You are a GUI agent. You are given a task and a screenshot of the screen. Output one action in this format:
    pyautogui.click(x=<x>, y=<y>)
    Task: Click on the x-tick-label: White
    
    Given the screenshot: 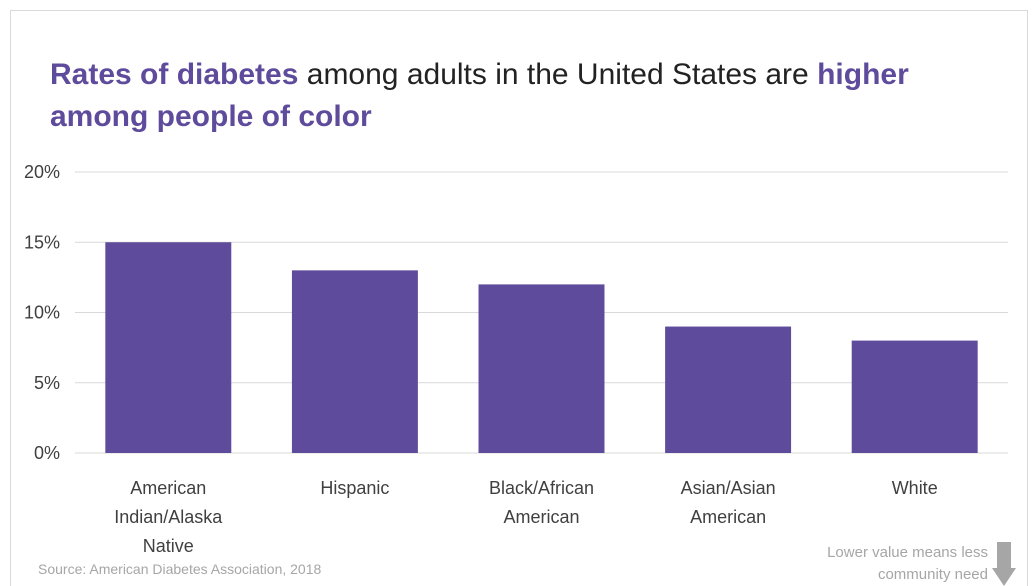 What is the action you would take?
    pyautogui.click(x=915, y=488)
    